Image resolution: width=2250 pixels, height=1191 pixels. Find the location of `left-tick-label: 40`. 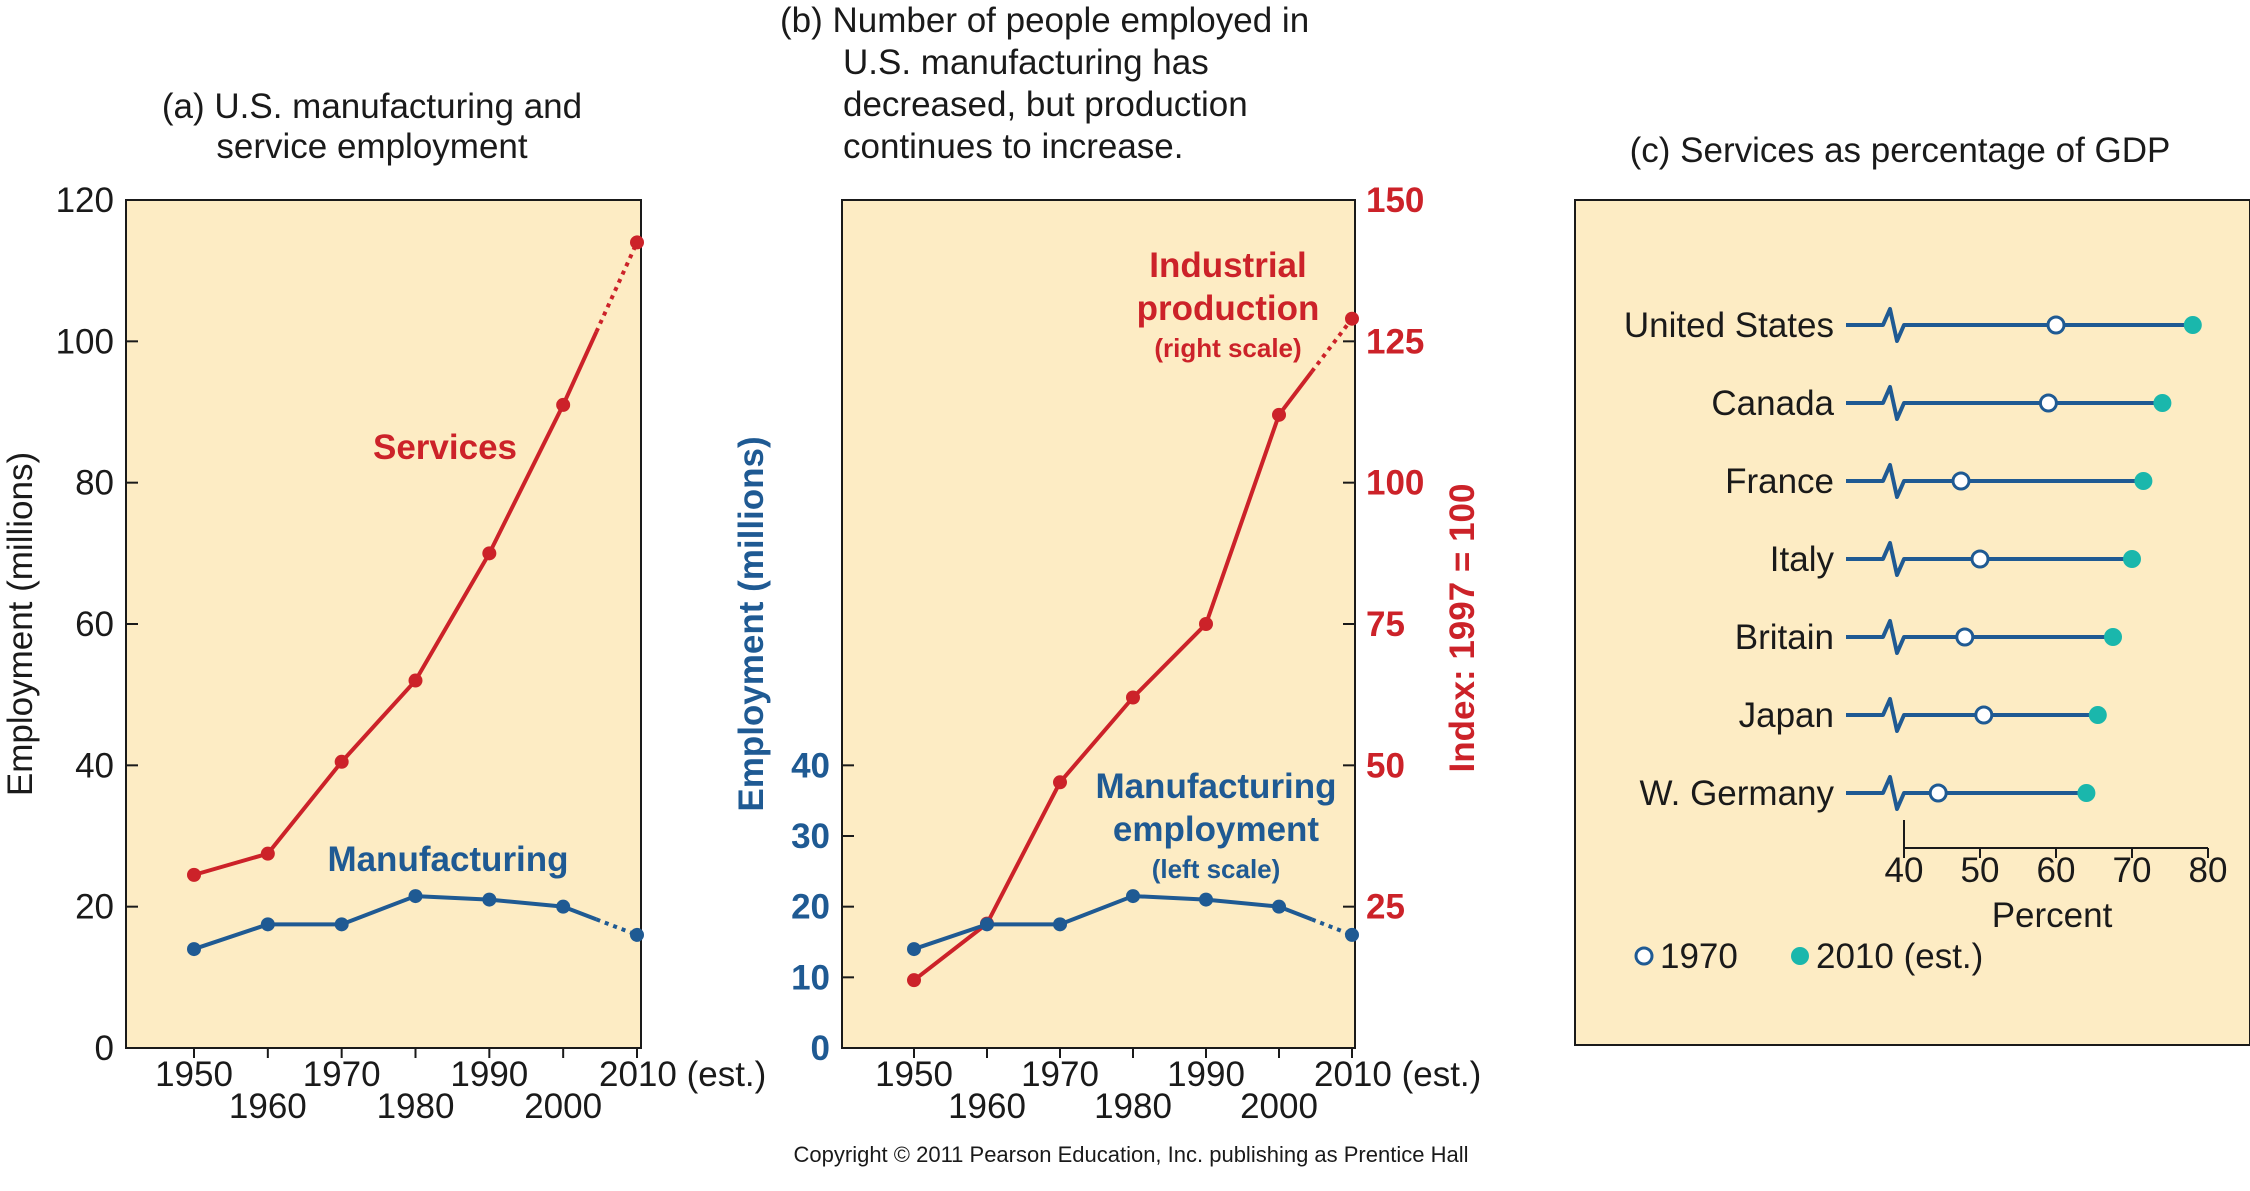

left-tick-label: 40 is located at coordinates (810, 765).